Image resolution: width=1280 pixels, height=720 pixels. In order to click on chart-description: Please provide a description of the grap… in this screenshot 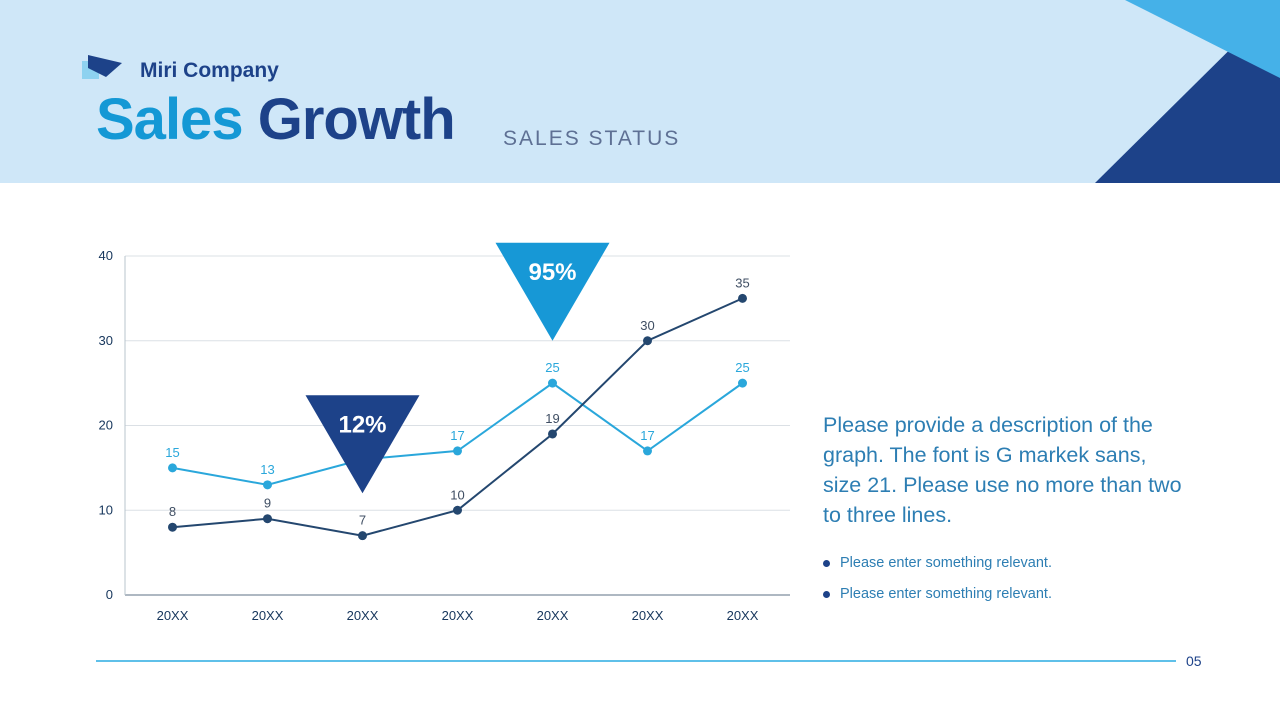, I will do `click(1002, 469)`.